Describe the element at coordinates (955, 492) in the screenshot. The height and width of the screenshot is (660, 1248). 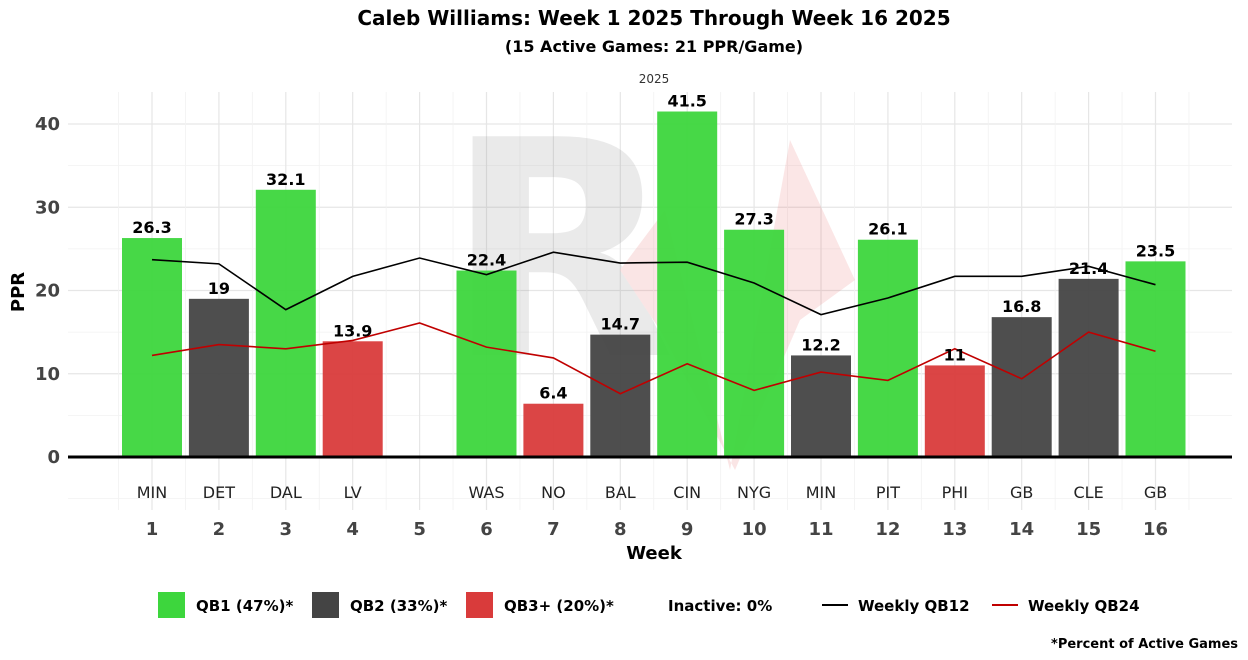
I see `opponent-label: PHI` at that location.